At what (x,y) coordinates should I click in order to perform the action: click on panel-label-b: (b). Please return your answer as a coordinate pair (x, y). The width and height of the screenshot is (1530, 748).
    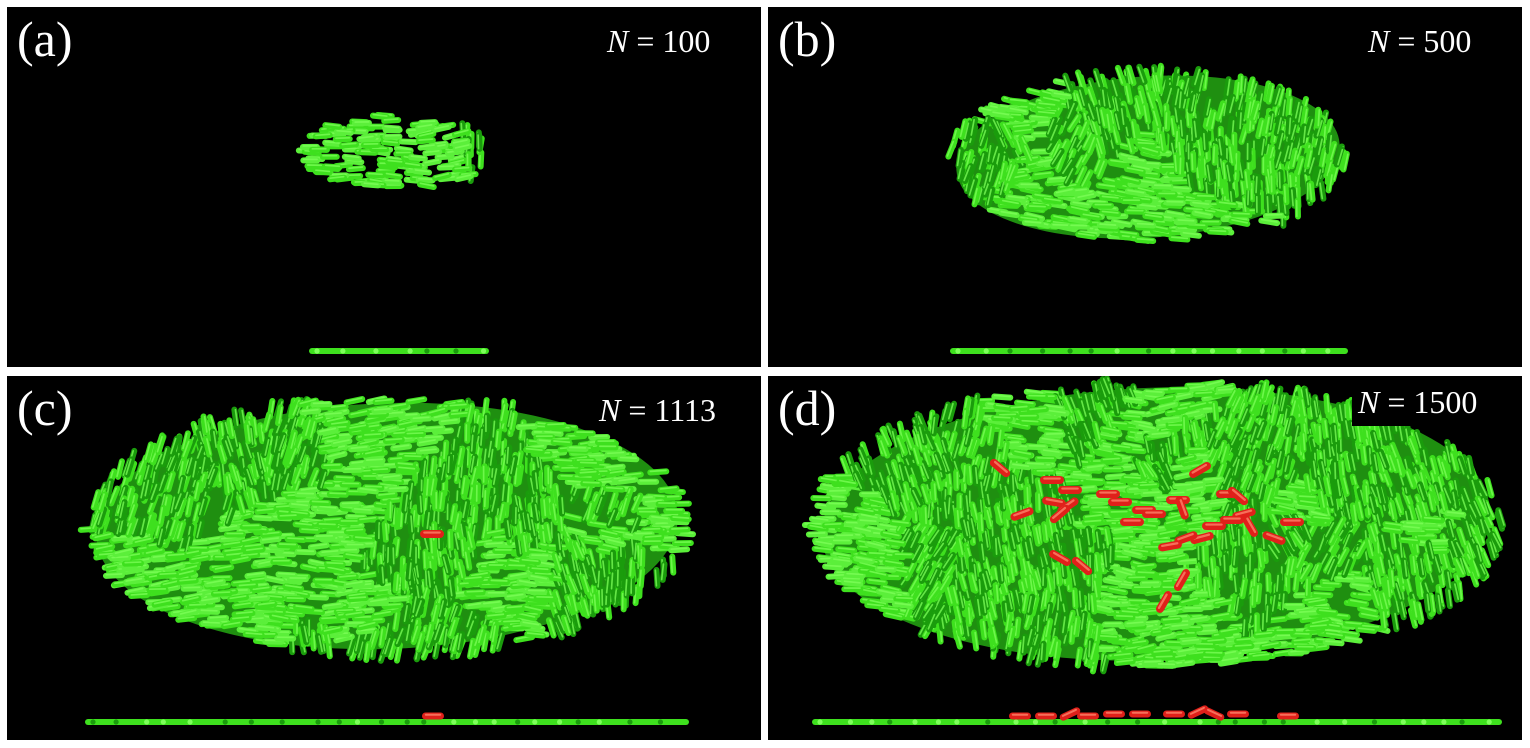
    Looking at the image, I should click on (807, 39).